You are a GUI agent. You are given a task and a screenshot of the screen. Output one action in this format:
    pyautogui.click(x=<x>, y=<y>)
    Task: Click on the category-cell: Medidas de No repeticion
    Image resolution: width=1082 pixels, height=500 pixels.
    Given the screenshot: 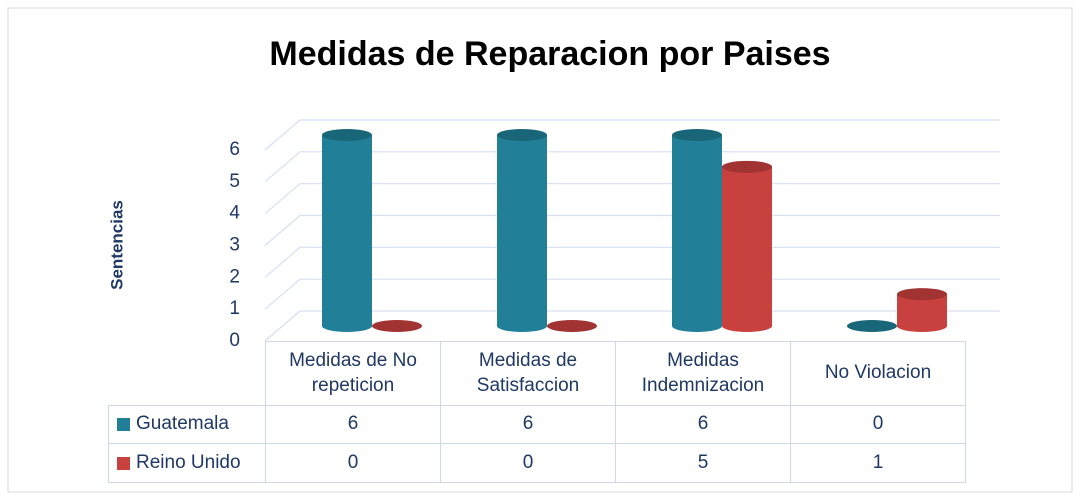 What is the action you would take?
    pyautogui.click(x=353, y=373)
    